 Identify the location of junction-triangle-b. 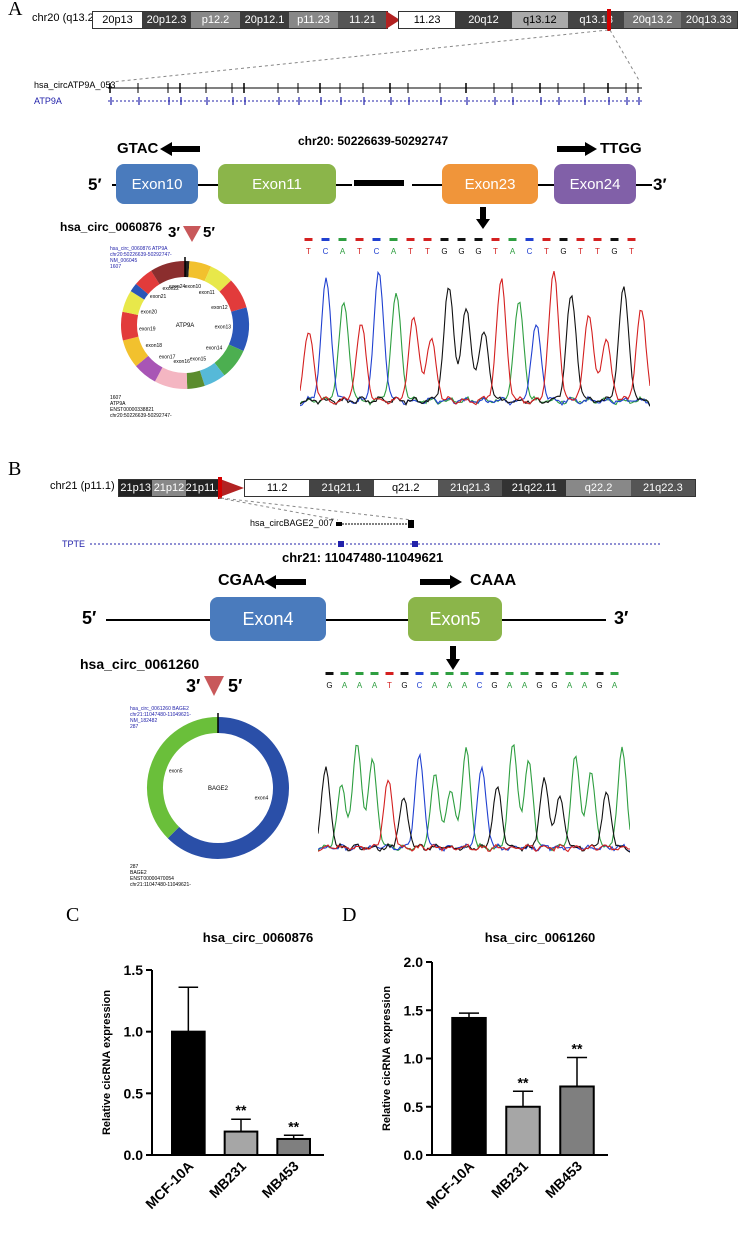
(214, 686).